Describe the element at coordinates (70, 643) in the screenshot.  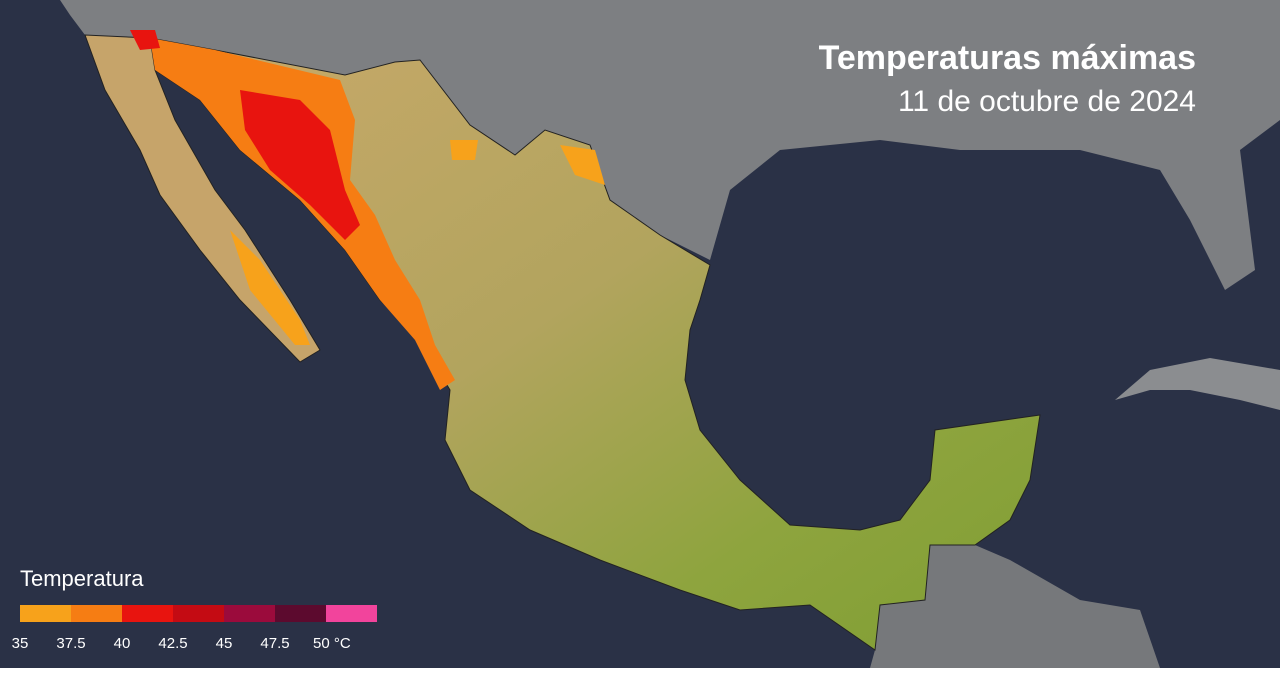
I see `legend-label: 37.5` at that location.